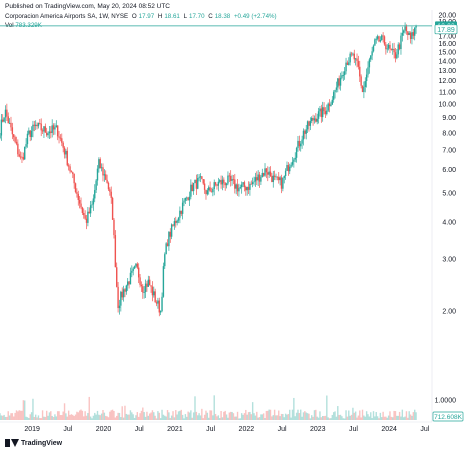 The height and width of the screenshot is (450, 474). Describe the element at coordinates (172, 16) in the screenshot. I see `high-value: 18.61` at that location.